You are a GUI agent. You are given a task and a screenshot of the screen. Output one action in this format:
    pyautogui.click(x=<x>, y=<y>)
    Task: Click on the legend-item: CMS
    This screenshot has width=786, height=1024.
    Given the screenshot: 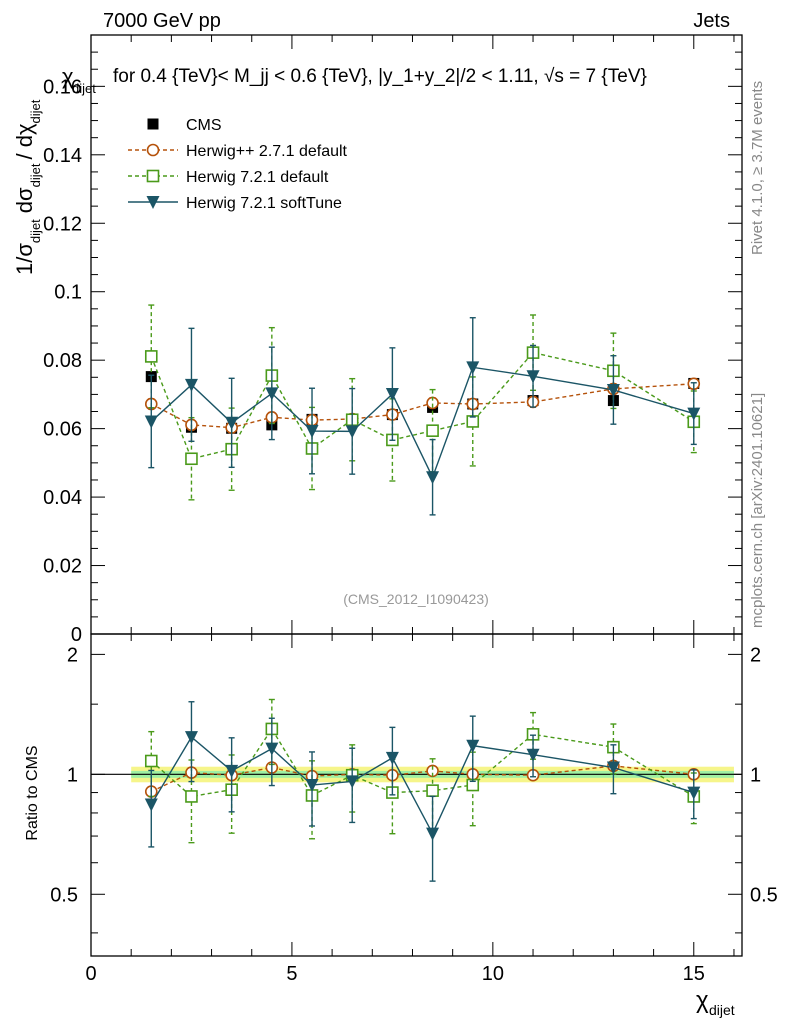 What is the action you would take?
    pyautogui.click(x=184, y=125)
    